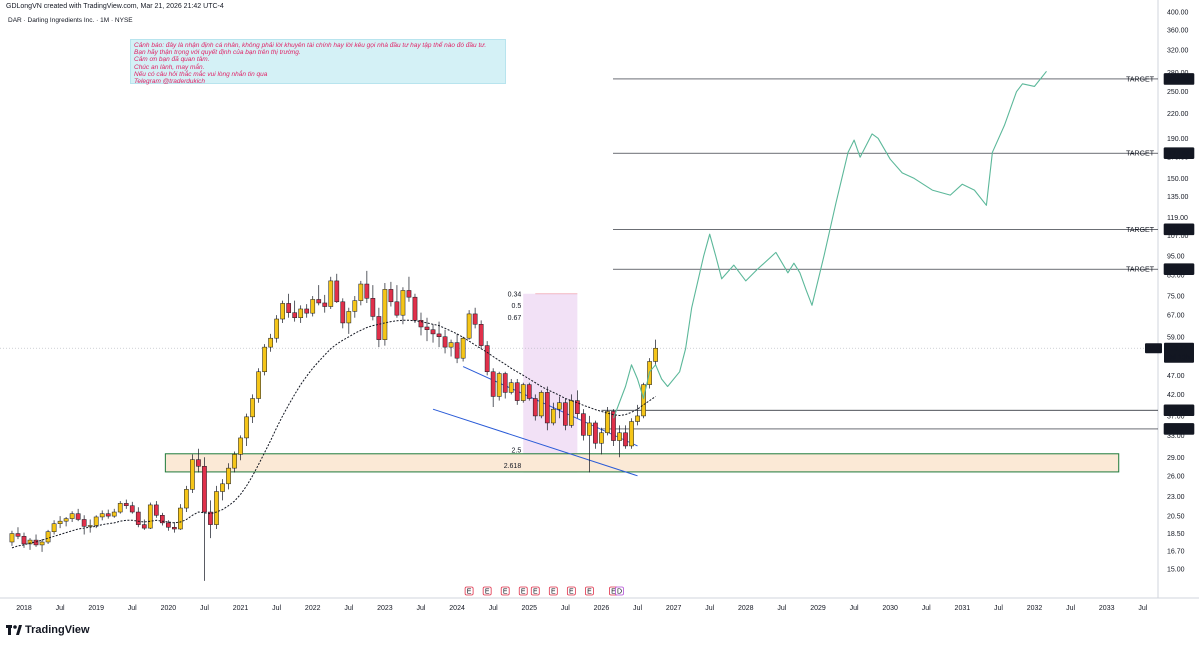 Image resolution: width=1199 pixels, height=646 pixels. I want to click on current-price-tag-bg, so click(1179, 352).